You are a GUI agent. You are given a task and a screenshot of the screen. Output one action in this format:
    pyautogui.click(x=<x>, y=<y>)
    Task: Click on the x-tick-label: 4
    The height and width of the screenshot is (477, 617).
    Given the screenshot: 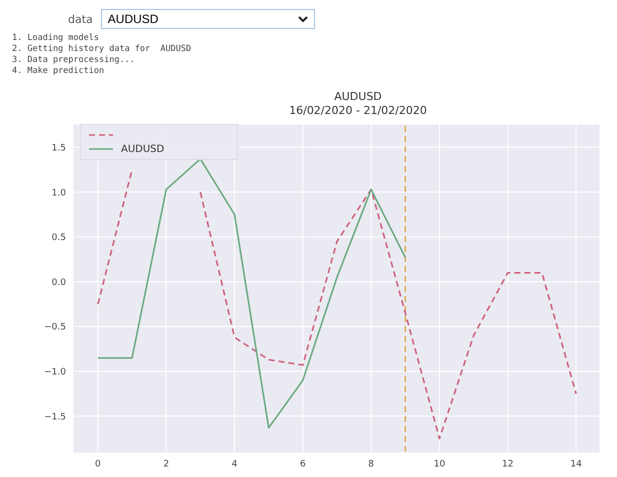 What is the action you would take?
    pyautogui.click(x=235, y=464)
    